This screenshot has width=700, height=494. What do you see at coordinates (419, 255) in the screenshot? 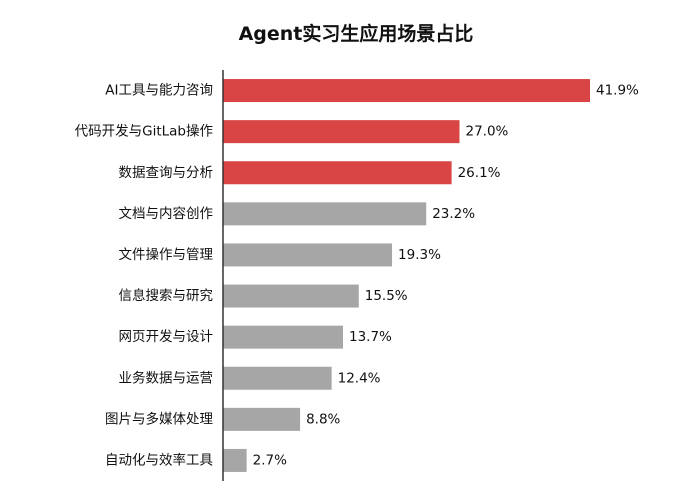
I see `value-label: 19.3%` at bounding box center [419, 255].